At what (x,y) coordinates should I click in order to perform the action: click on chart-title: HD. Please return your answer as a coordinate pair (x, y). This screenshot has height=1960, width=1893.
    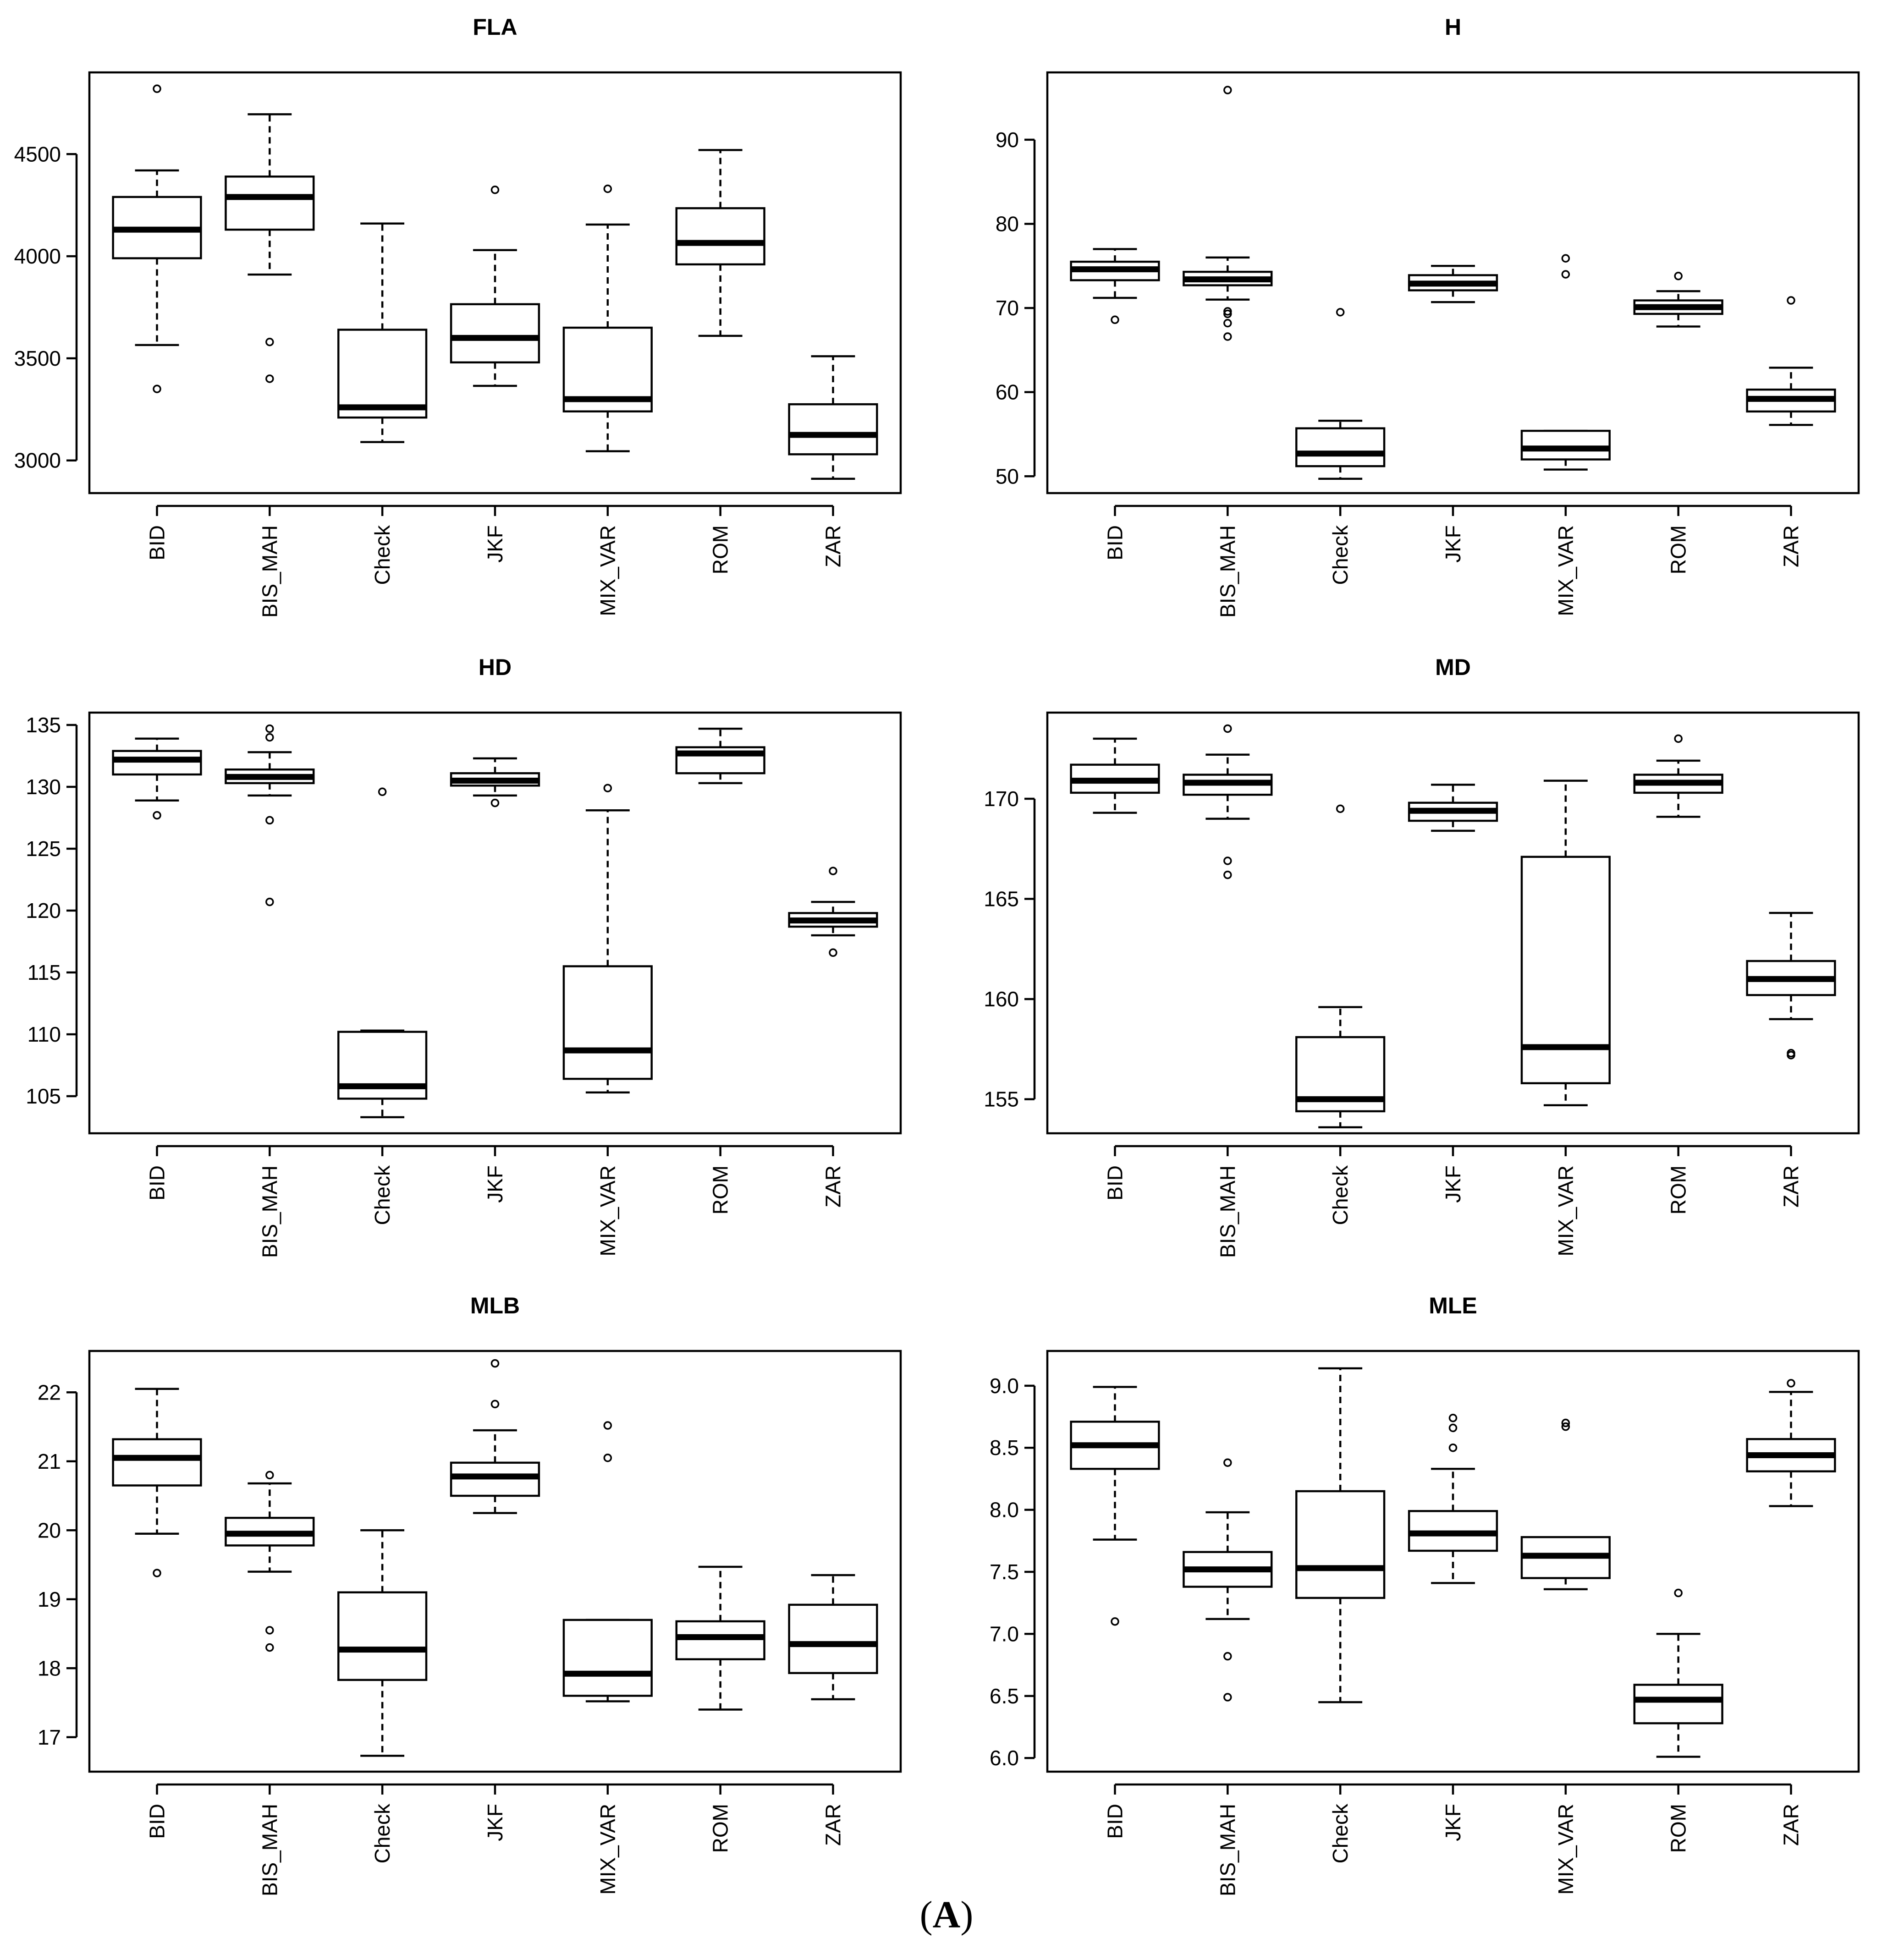
    Looking at the image, I should click on (495, 667).